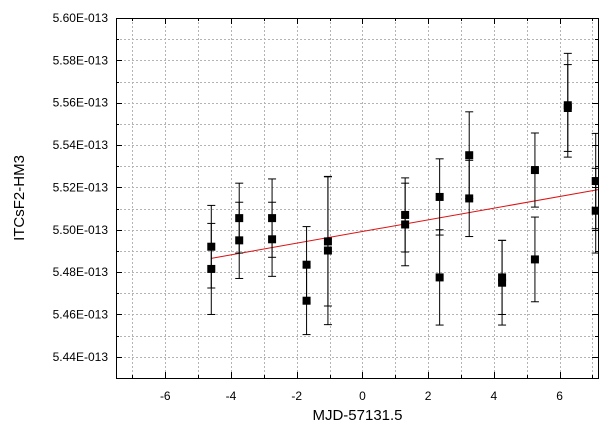 This screenshot has width=599, height=429. I want to click on y-tick-label: 5.50E-013, so click(81, 230).